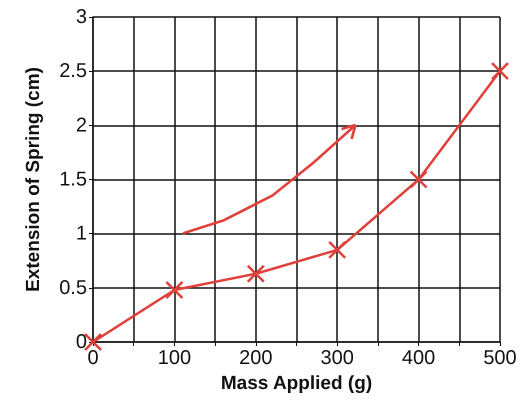  Describe the element at coordinates (175, 358) in the screenshot. I see `x-tick-label: 100` at that location.